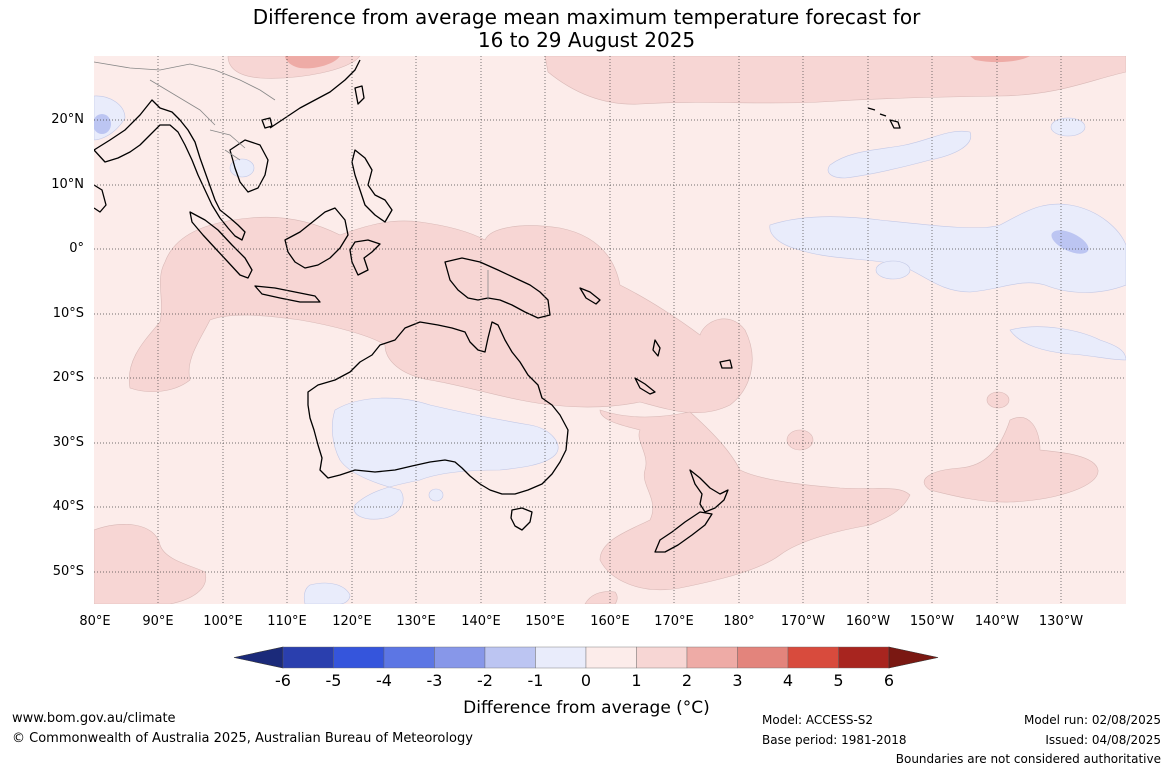 The image size is (1173, 770). I want to click on lon-label-140w: 140°W, so click(997, 621).